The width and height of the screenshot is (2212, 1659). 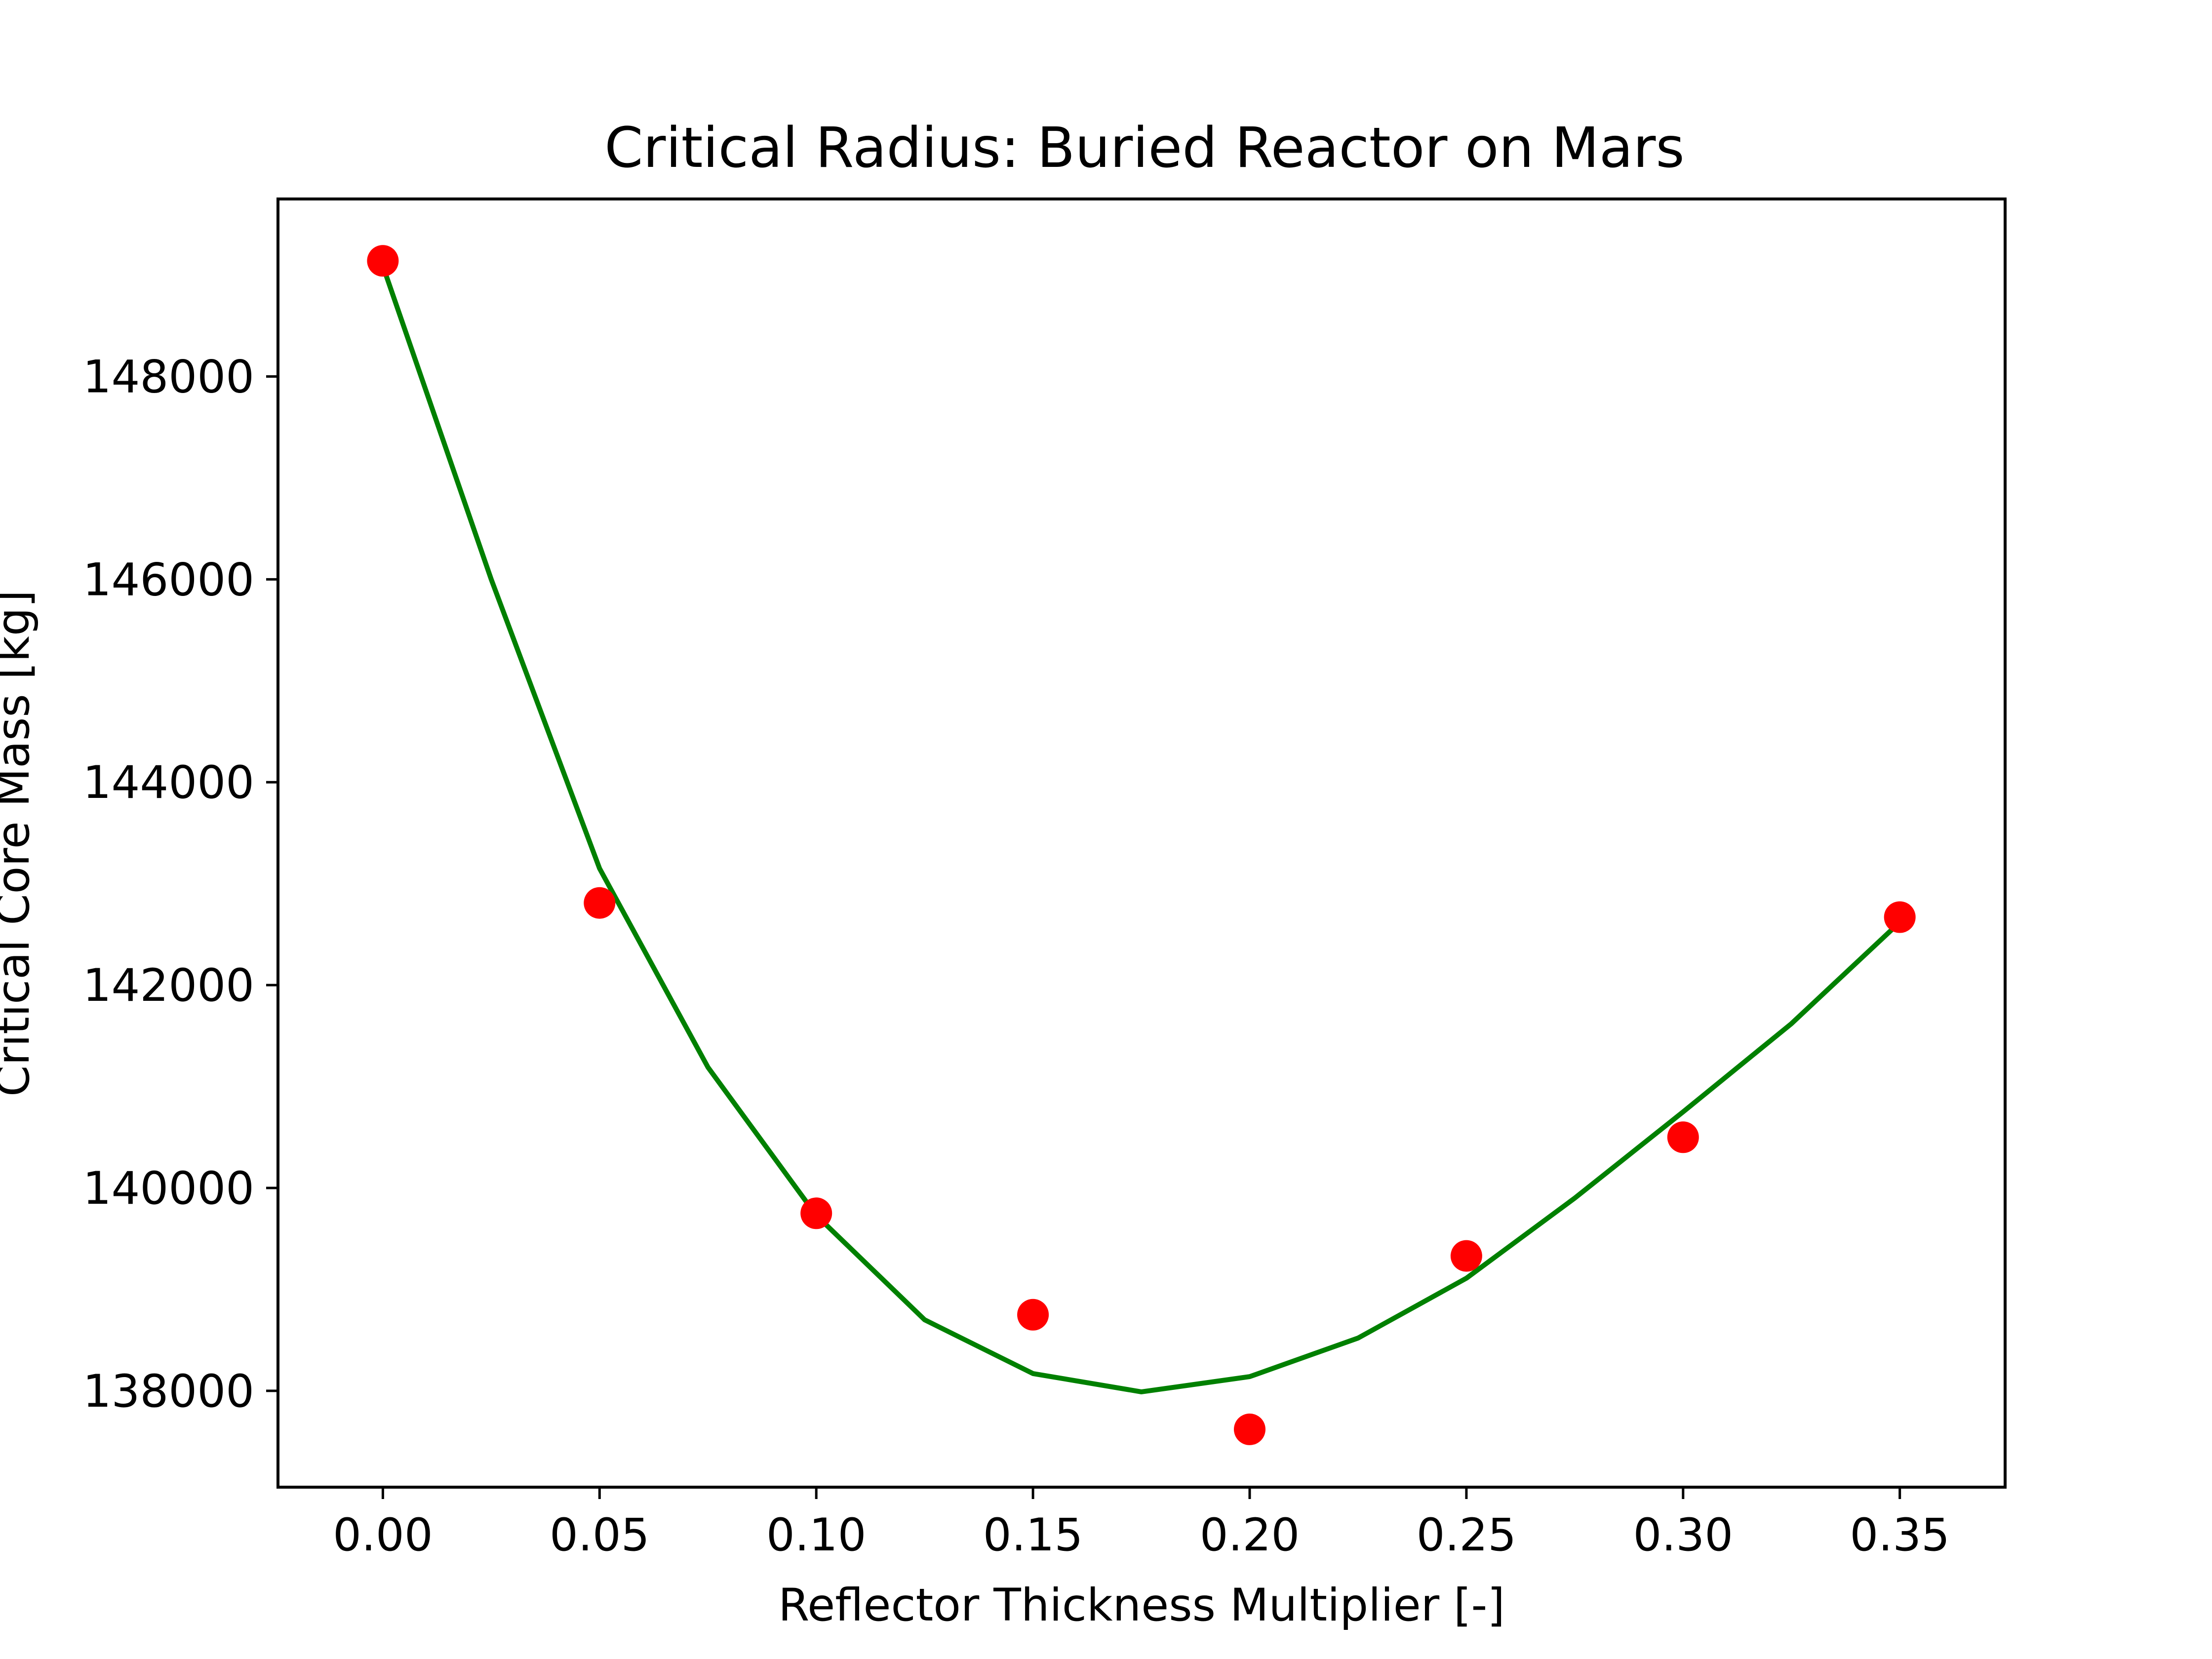 I want to click on x-tick-label: 0.35, so click(x=1900, y=1535).